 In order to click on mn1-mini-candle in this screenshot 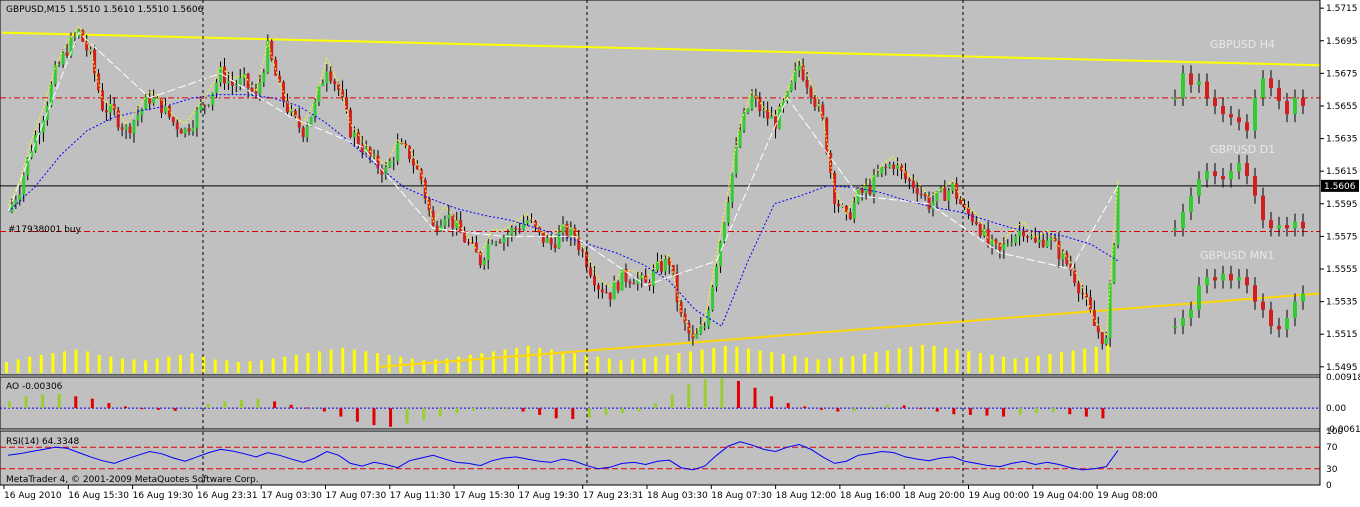, I will do `click(1215, 279)`.